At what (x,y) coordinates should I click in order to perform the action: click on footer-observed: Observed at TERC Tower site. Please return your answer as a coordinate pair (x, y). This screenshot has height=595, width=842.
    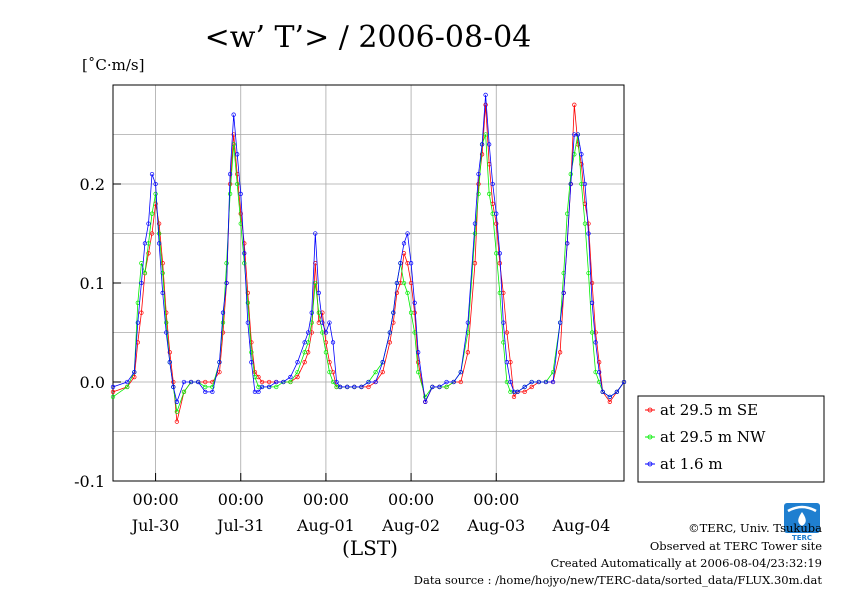
    Looking at the image, I should click on (736, 546).